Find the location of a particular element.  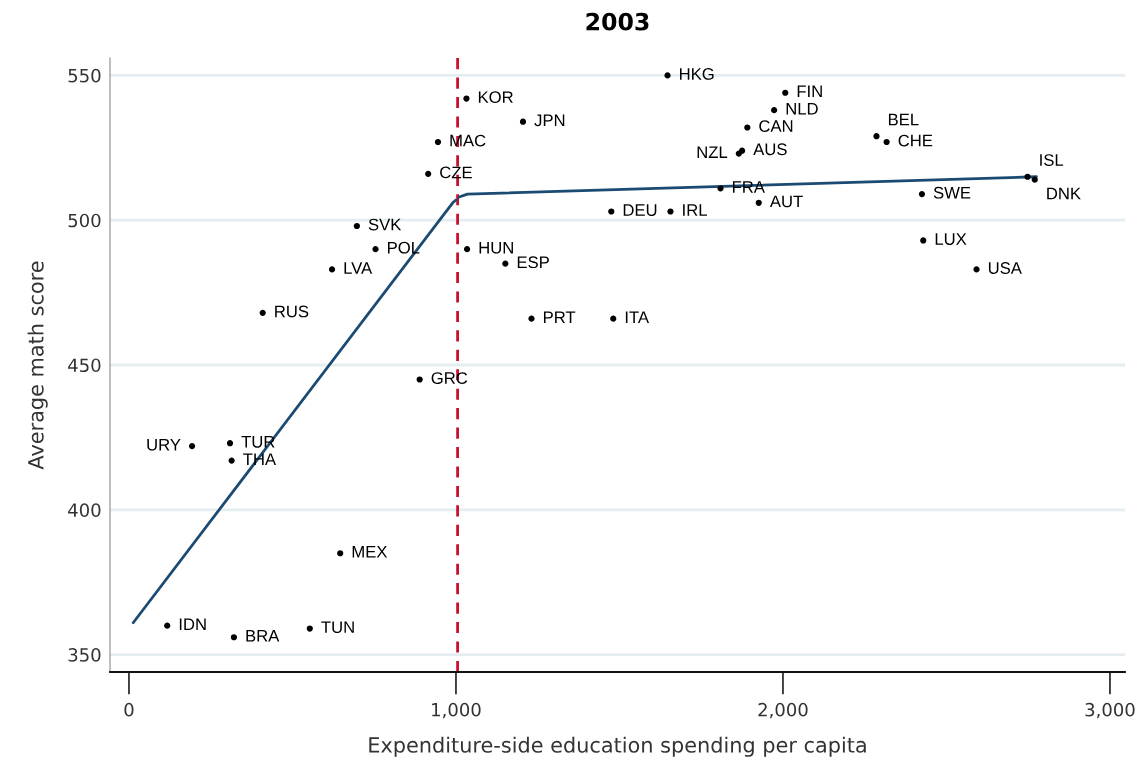

annotation: CAN is located at coordinates (776, 126).